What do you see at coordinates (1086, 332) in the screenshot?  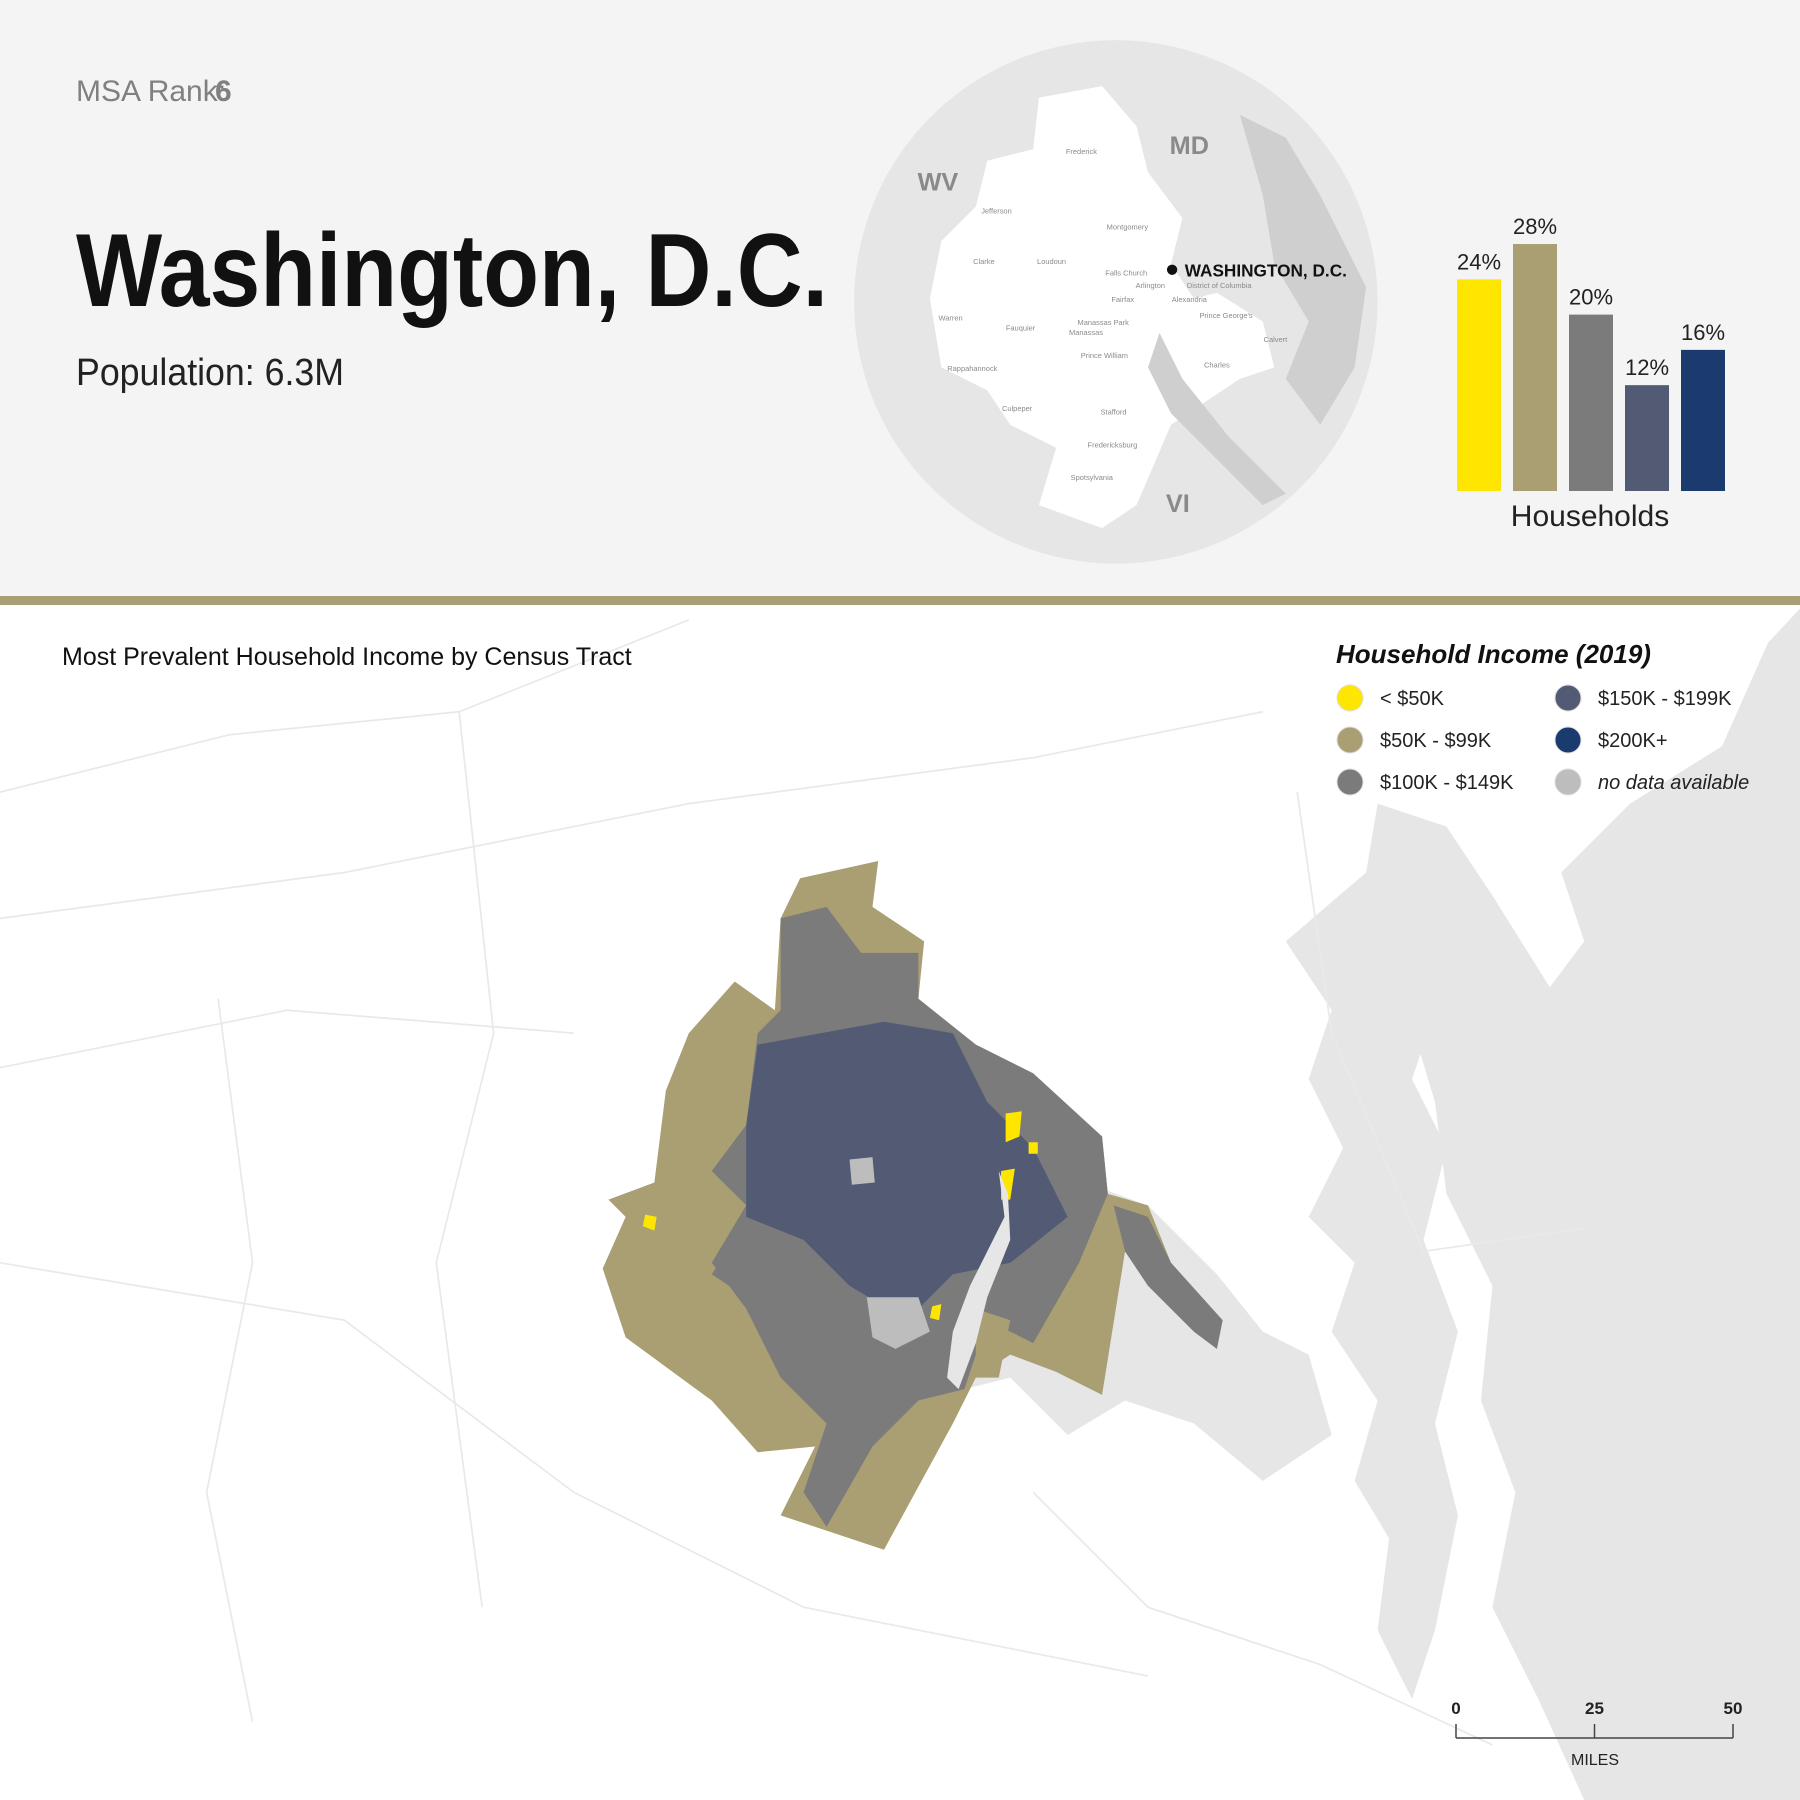 I see `county-label: Manassas` at bounding box center [1086, 332].